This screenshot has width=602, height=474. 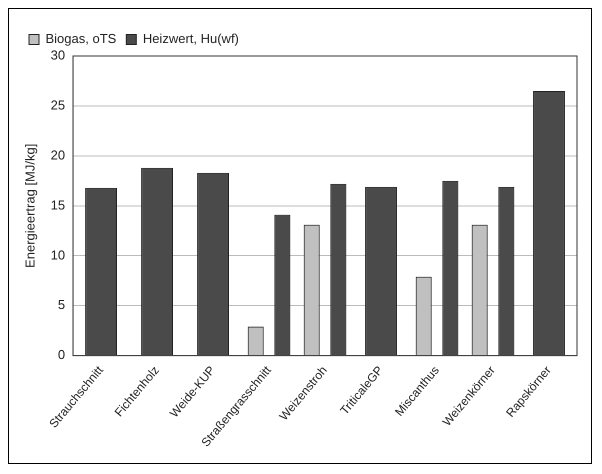 I want to click on legend-label: Heizwert, Hu(wf), so click(x=190, y=38).